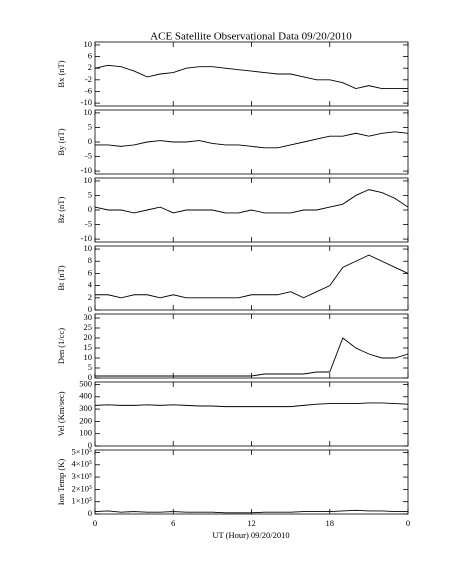  Describe the element at coordinates (85, 408) in the screenshot. I see `y-tick-label: 300` at that location.